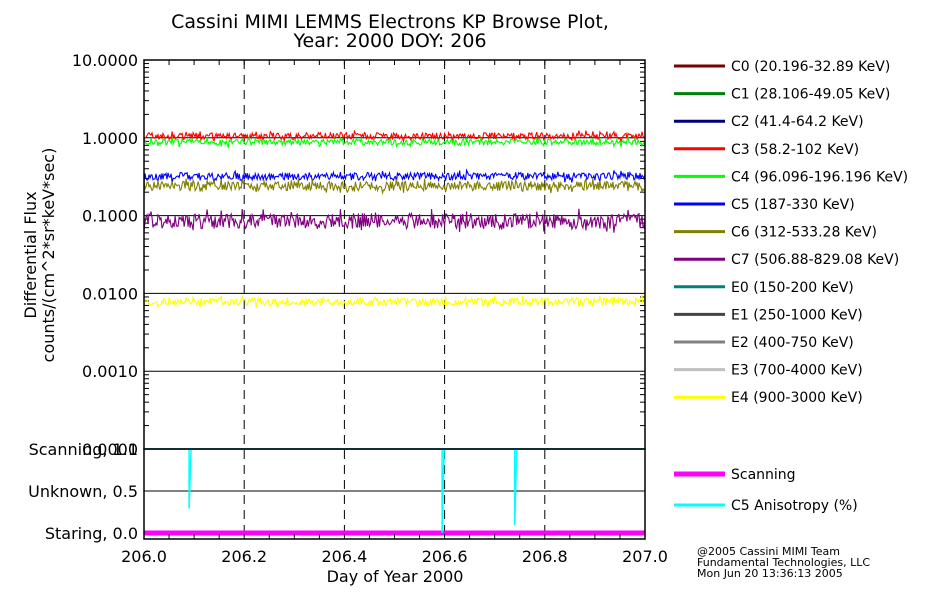  I want to click on legend-label: E2 (400-750 KeV), so click(792, 343).